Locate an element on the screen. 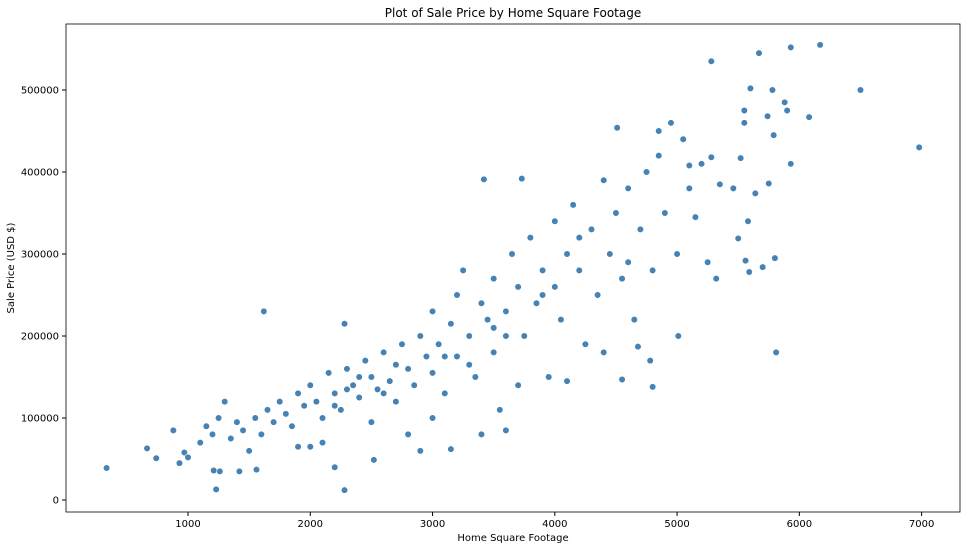 Image resolution: width=965 pixels, height=550 pixels. x-tick-label: 6000 is located at coordinates (799, 524).